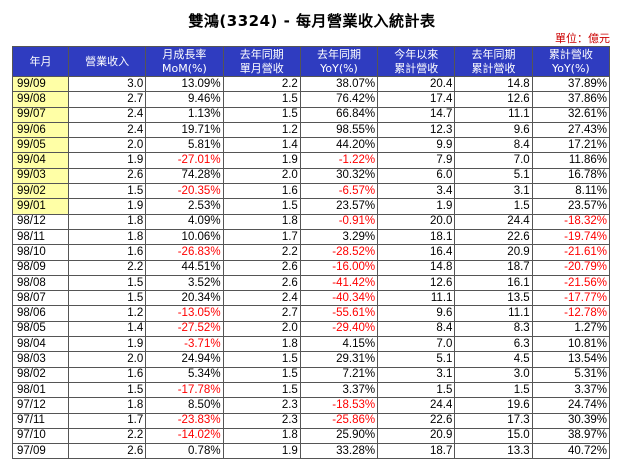 The height and width of the screenshot is (461, 624). What do you see at coordinates (40, 344) in the screenshot?
I see `month-cell: 98/04` at bounding box center [40, 344].